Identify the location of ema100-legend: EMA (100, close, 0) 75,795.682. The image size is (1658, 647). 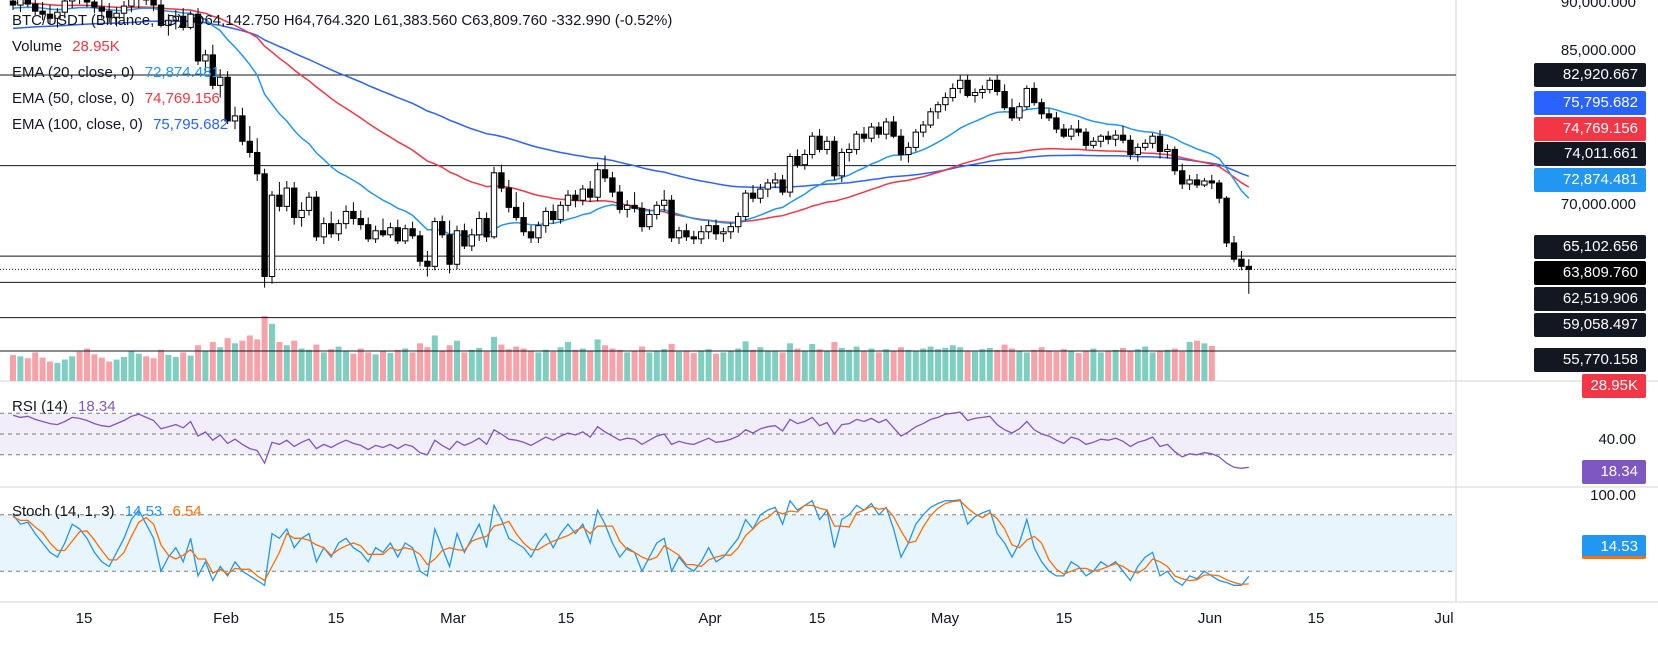
(123, 124).